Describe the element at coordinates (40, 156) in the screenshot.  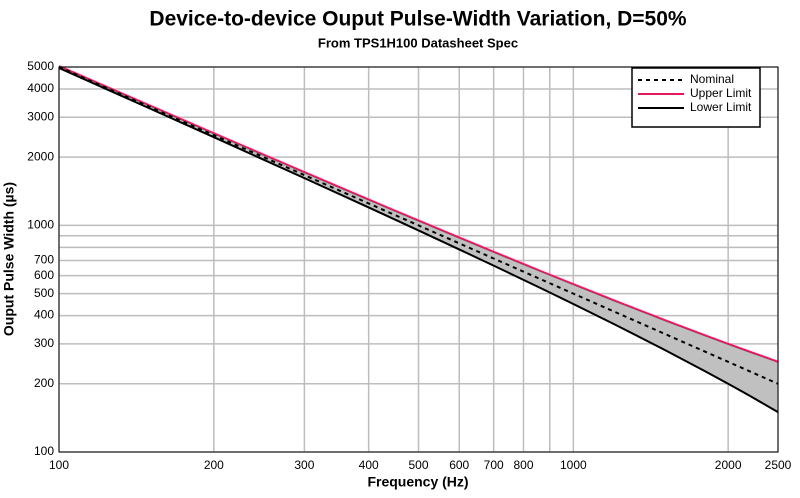
I see `y-tick-label: 2000` at that location.